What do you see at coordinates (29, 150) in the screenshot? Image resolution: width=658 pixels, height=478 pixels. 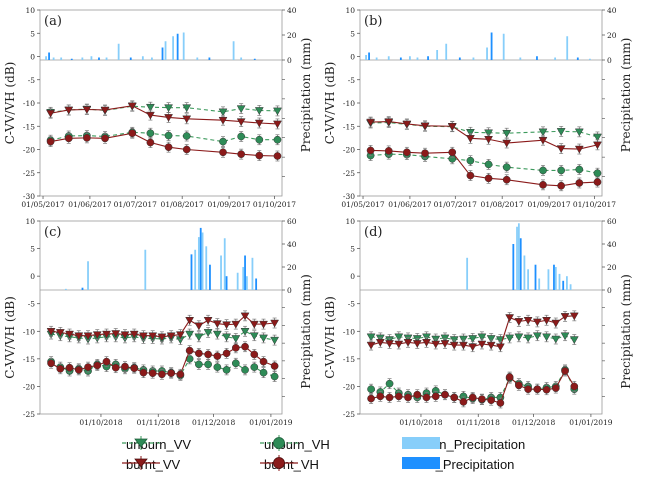 I see `y-tick-label: -20` at bounding box center [29, 150].